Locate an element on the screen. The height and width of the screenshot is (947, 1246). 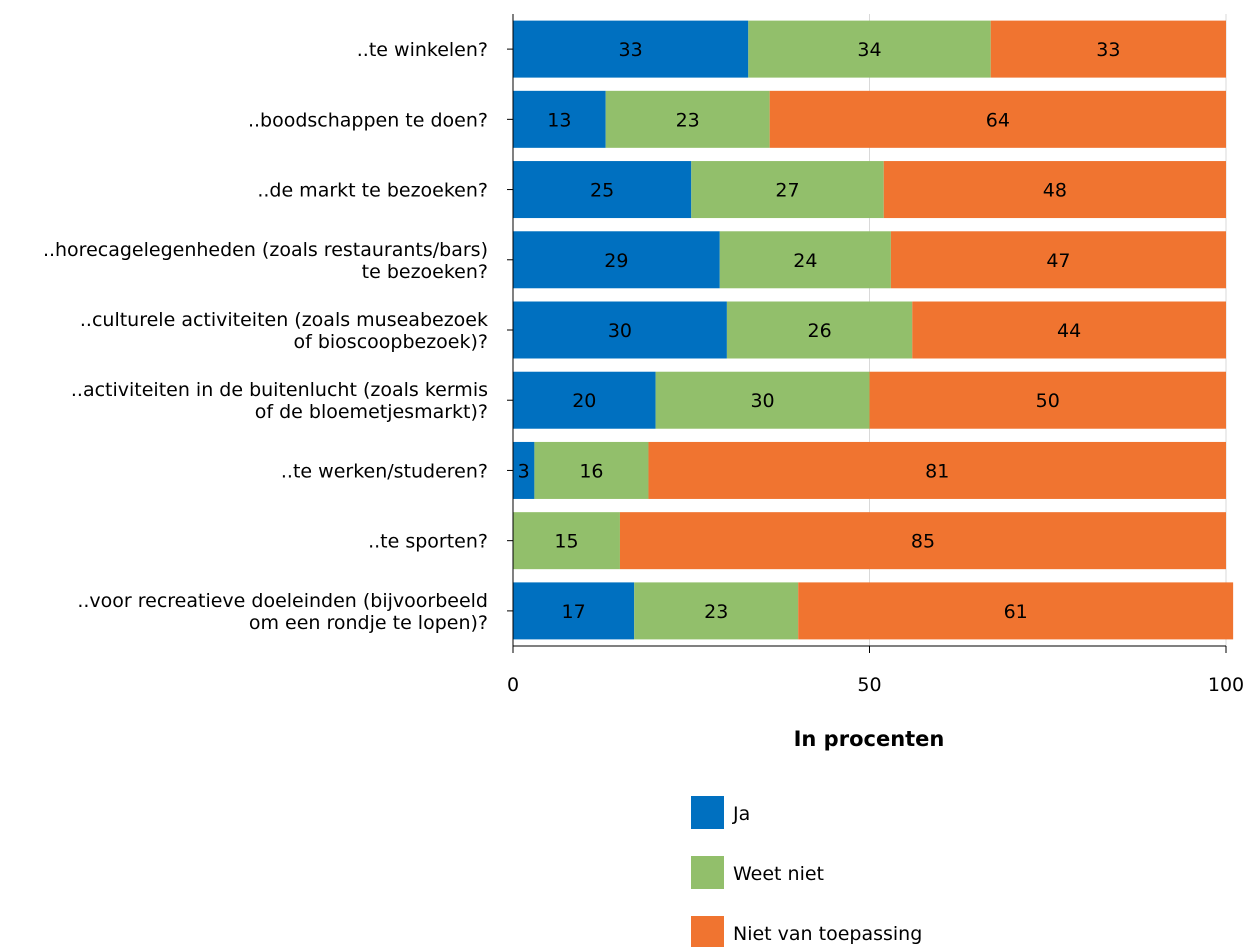
x-tick-label: 100 is located at coordinates (1226, 685).